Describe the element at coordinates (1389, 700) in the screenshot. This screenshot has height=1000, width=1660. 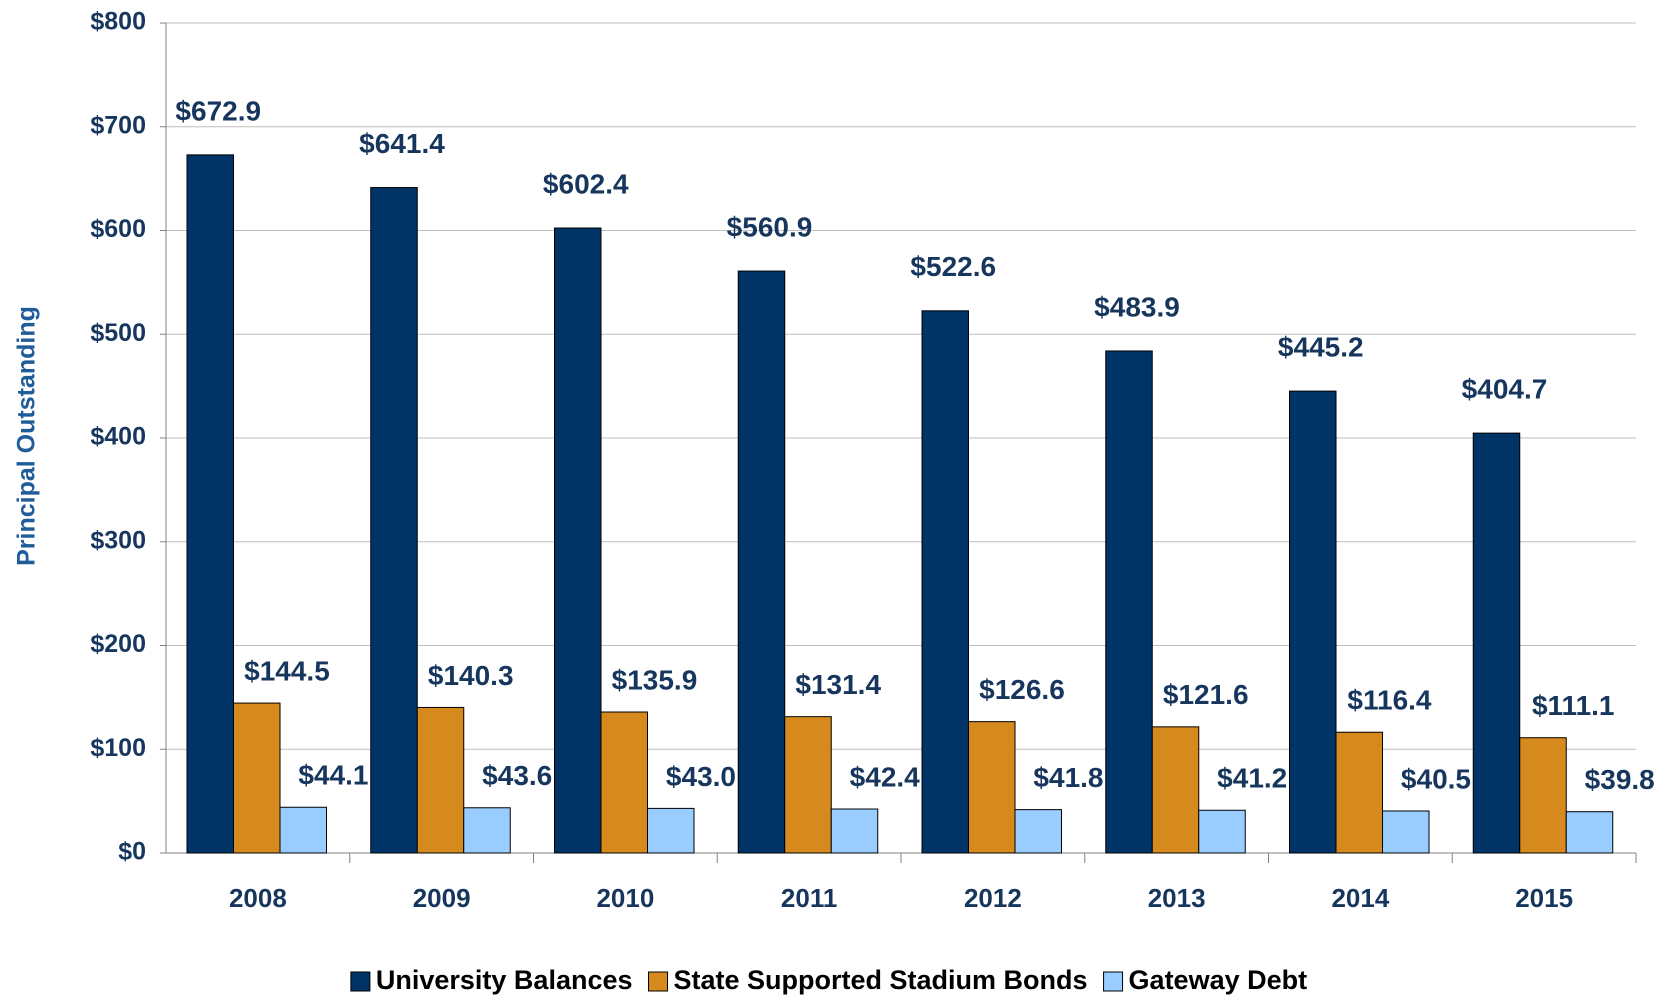
I see `data-label: $116.4` at that location.